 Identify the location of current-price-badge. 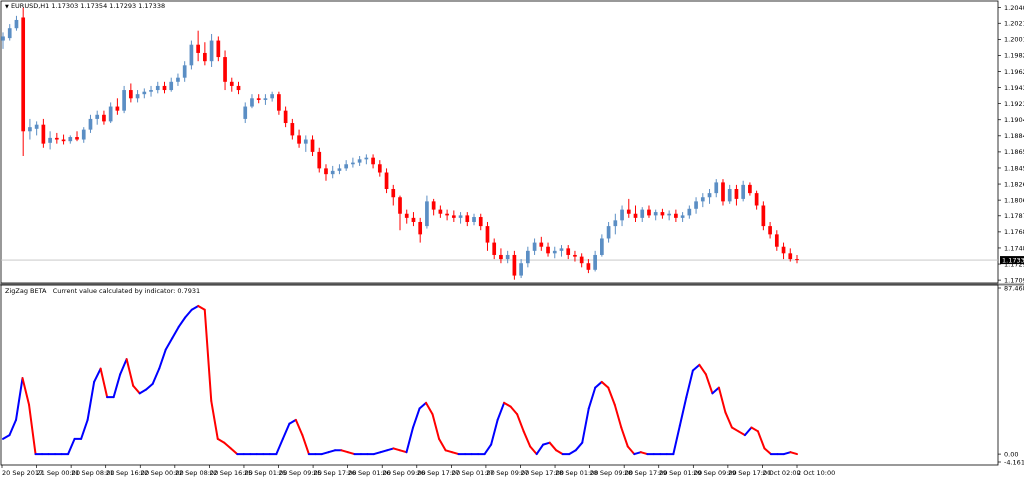
(1012, 260).